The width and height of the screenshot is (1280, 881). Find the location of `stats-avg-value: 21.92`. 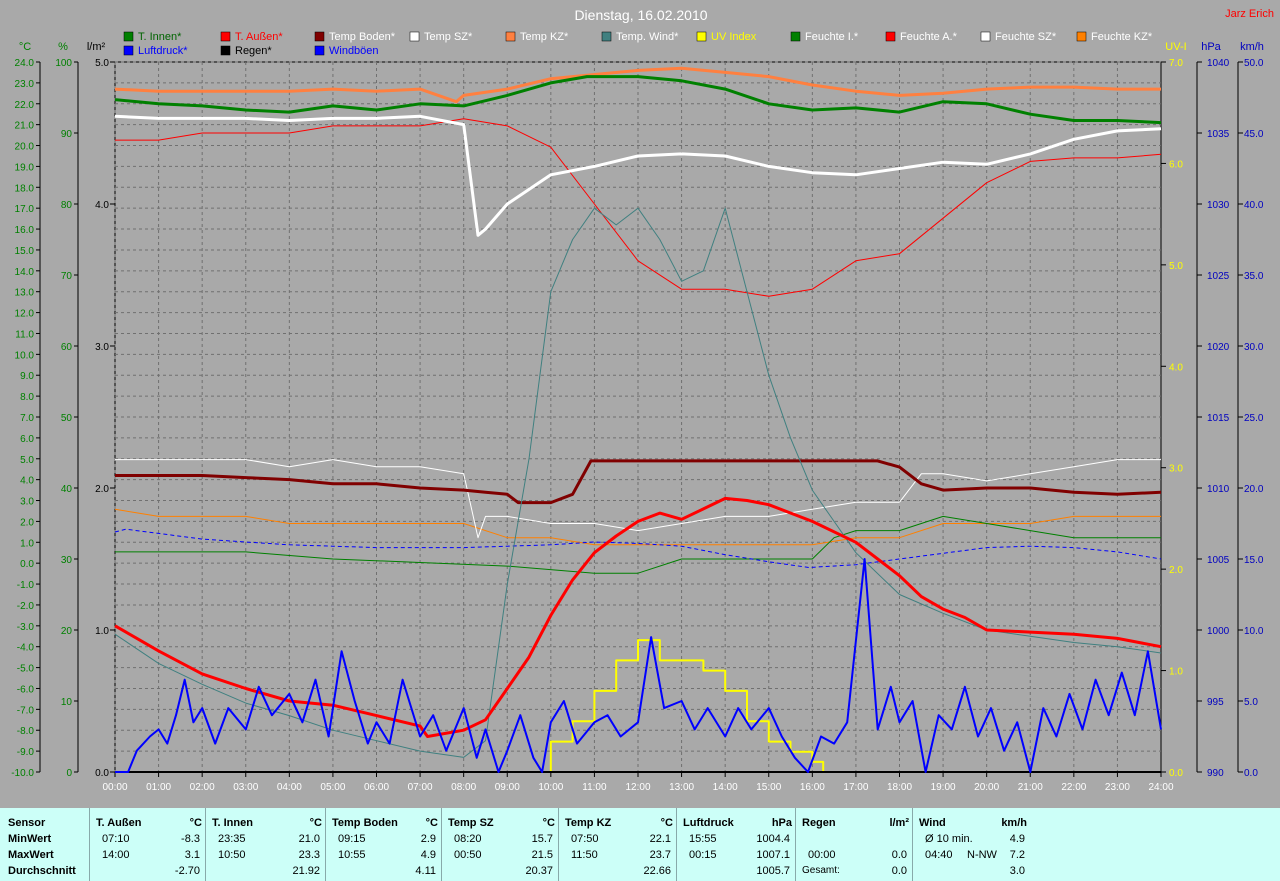

stats-avg-value: 21.92 is located at coordinates (306, 871).